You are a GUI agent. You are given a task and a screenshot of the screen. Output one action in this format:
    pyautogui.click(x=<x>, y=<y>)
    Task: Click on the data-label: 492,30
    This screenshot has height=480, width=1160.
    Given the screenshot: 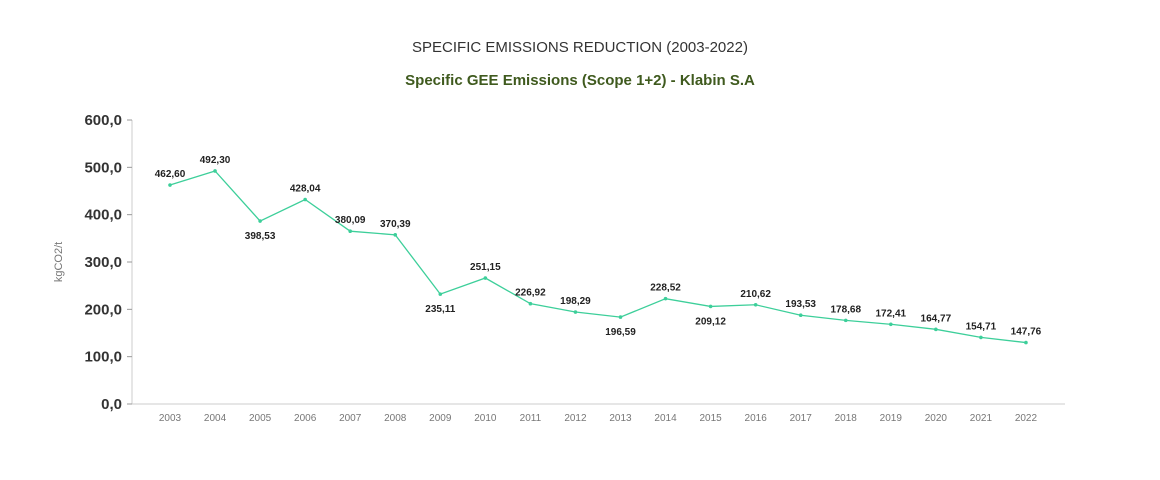 What is the action you would take?
    pyautogui.click(x=215, y=160)
    